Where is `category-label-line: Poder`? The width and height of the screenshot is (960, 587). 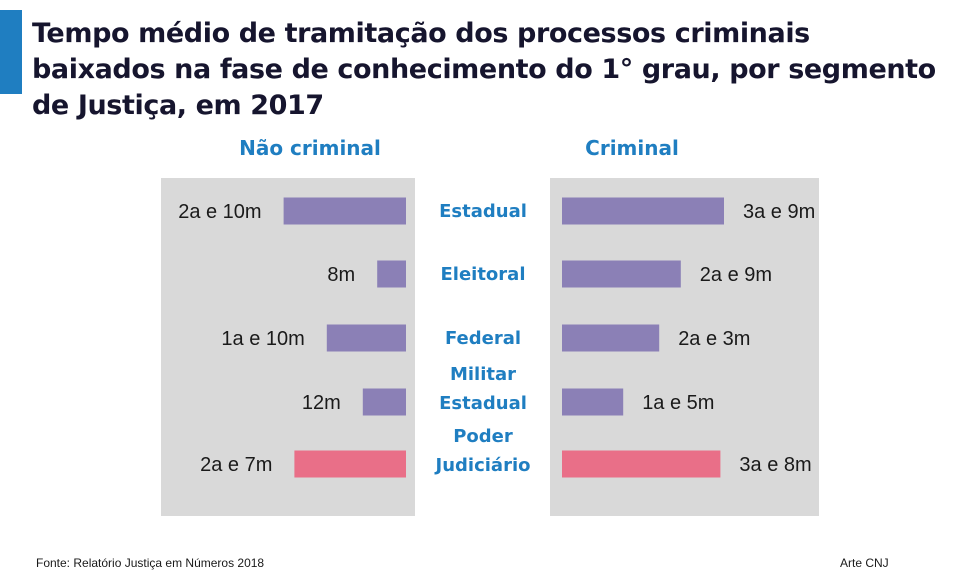
category-label-line: Poder is located at coordinates (483, 436).